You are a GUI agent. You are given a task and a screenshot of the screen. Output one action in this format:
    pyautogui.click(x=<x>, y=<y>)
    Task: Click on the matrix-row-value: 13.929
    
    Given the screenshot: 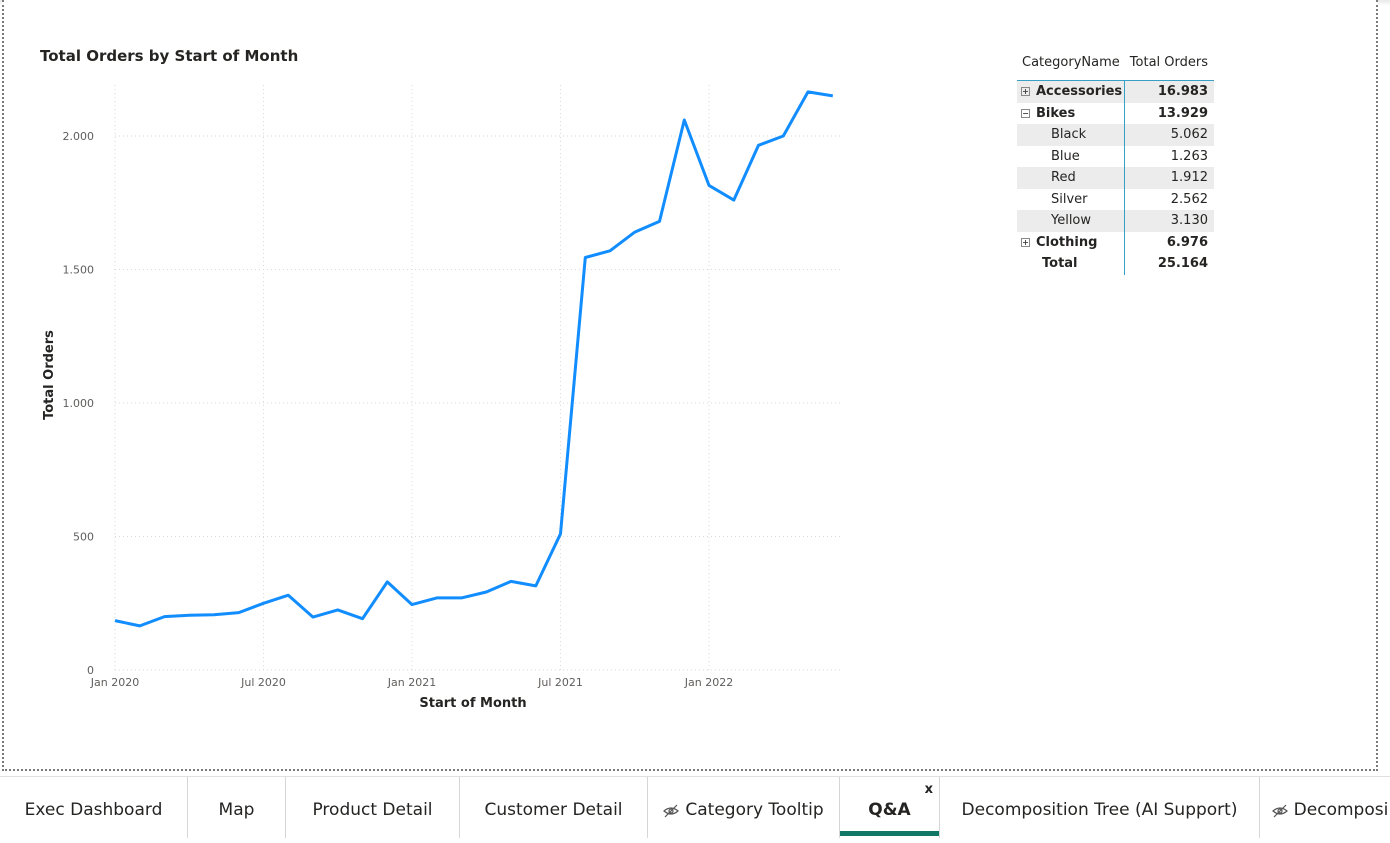 What is the action you would take?
    pyautogui.click(x=1182, y=113)
    